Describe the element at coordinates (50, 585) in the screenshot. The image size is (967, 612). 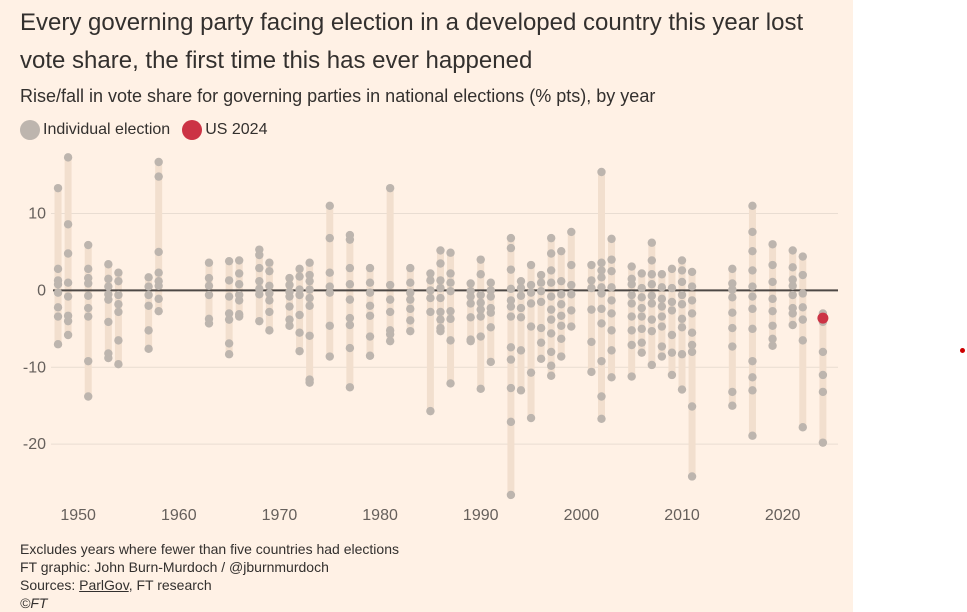
I see `sources-prefix: Sources:` at that location.